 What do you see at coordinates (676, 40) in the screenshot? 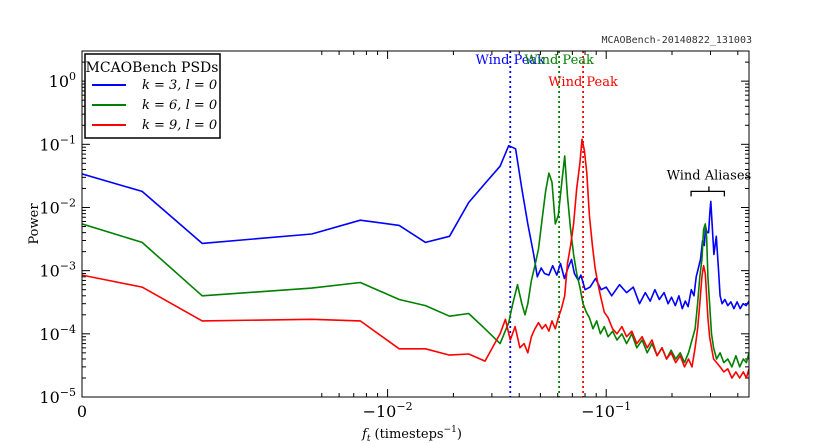
I see `watermark-label: MCAOBench-20140822_131003` at bounding box center [676, 40].